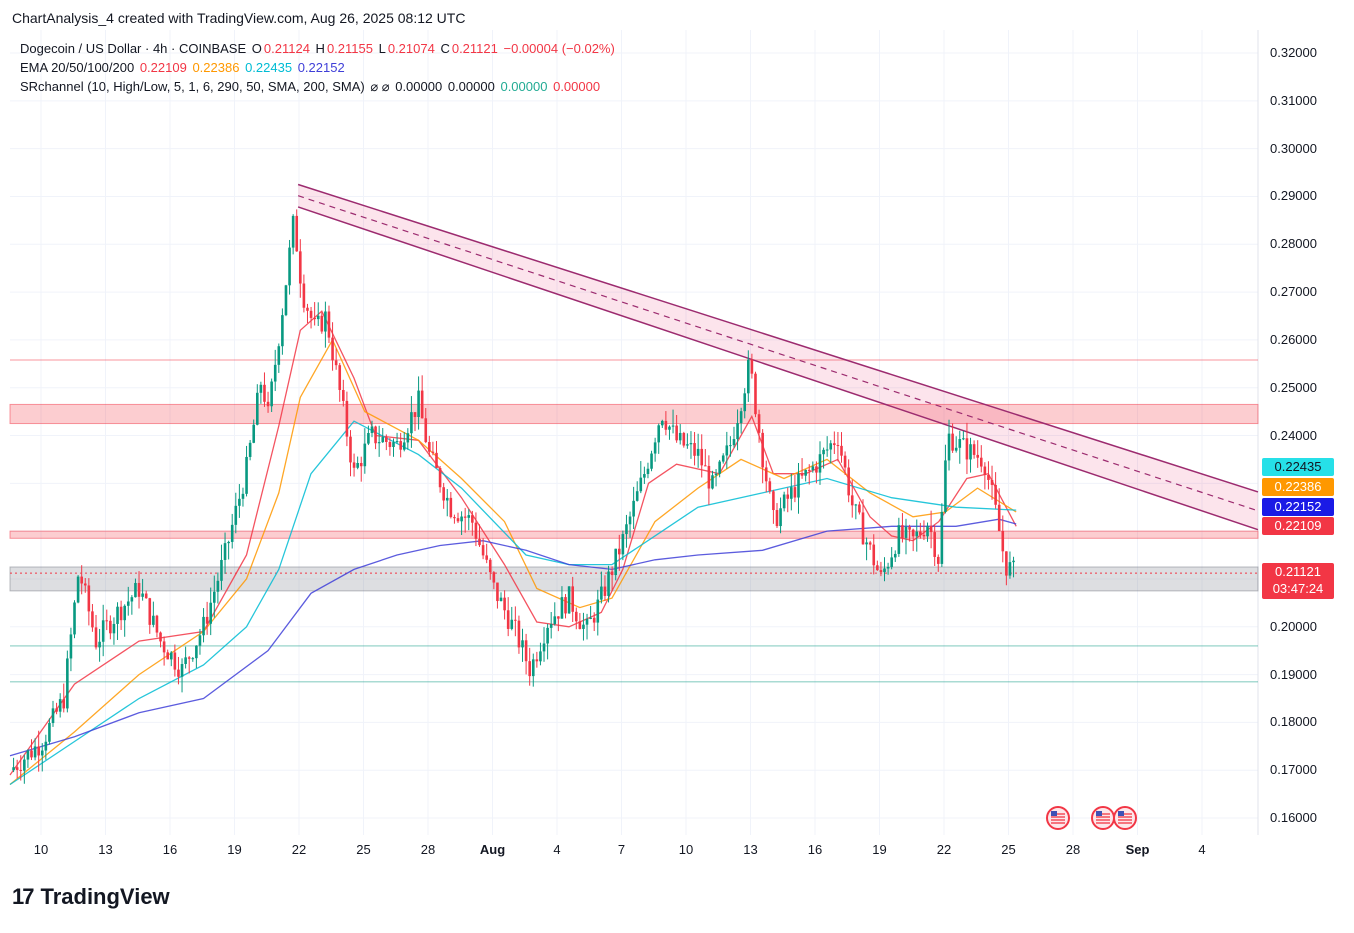 Image resolution: width=1354 pixels, height=933 pixels. I want to click on sr-zone-support, so click(634, 579).